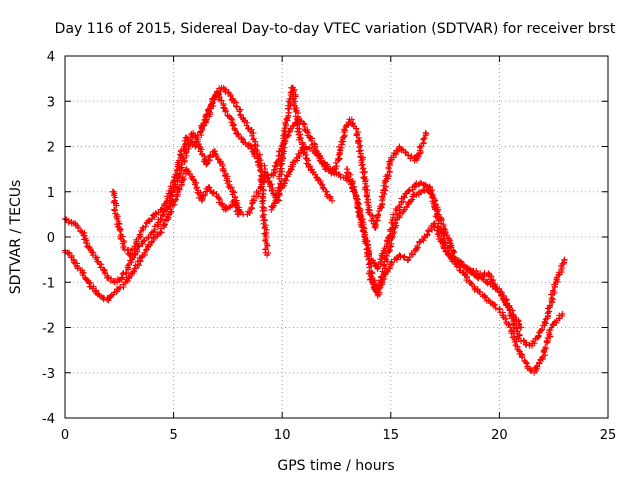 The width and height of the screenshot is (640, 480). Describe the element at coordinates (51, 102) in the screenshot. I see `y-tick-label: 3` at that location.